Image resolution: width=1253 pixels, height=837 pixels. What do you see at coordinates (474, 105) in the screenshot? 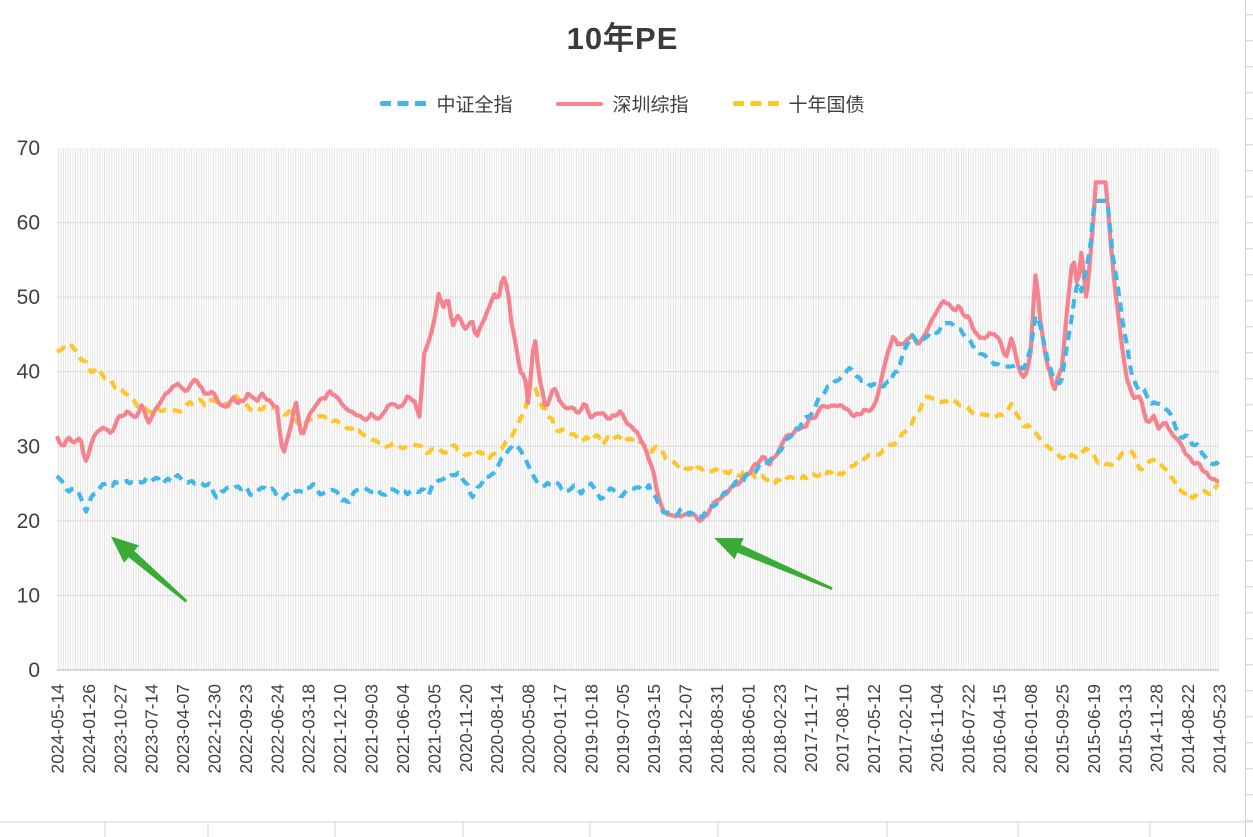
I see `legend-label-csi-all: 中证全指` at bounding box center [474, 105].